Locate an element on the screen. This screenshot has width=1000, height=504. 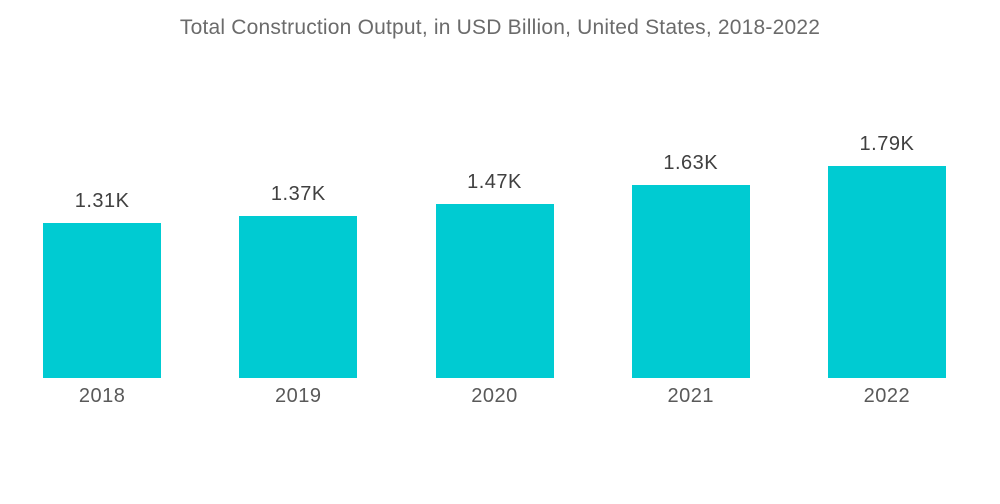
bar-group: 1.79K 2022 is located at coordinates (887, 270).